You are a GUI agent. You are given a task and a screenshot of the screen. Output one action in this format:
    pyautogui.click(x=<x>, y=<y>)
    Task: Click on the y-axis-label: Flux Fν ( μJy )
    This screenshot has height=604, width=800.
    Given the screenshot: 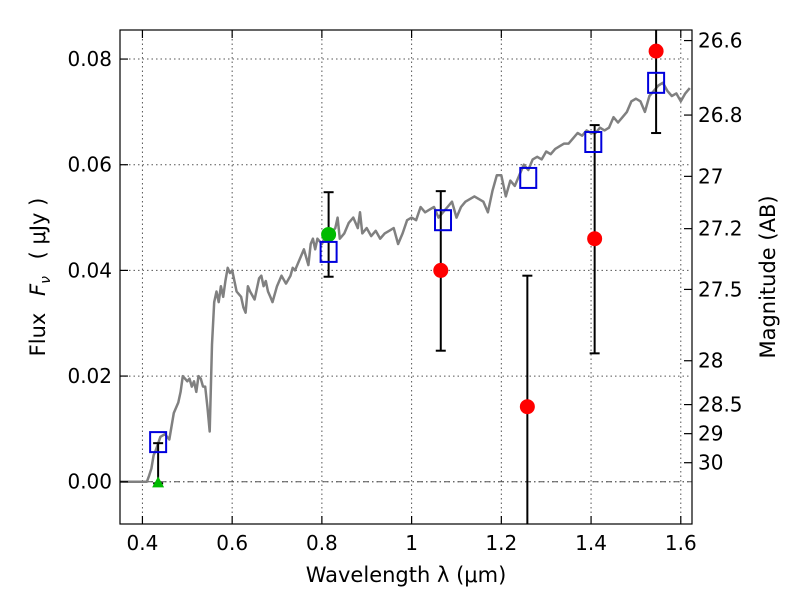 What is the action you would take?
    pyautogui.click(x=40, y=277)
    